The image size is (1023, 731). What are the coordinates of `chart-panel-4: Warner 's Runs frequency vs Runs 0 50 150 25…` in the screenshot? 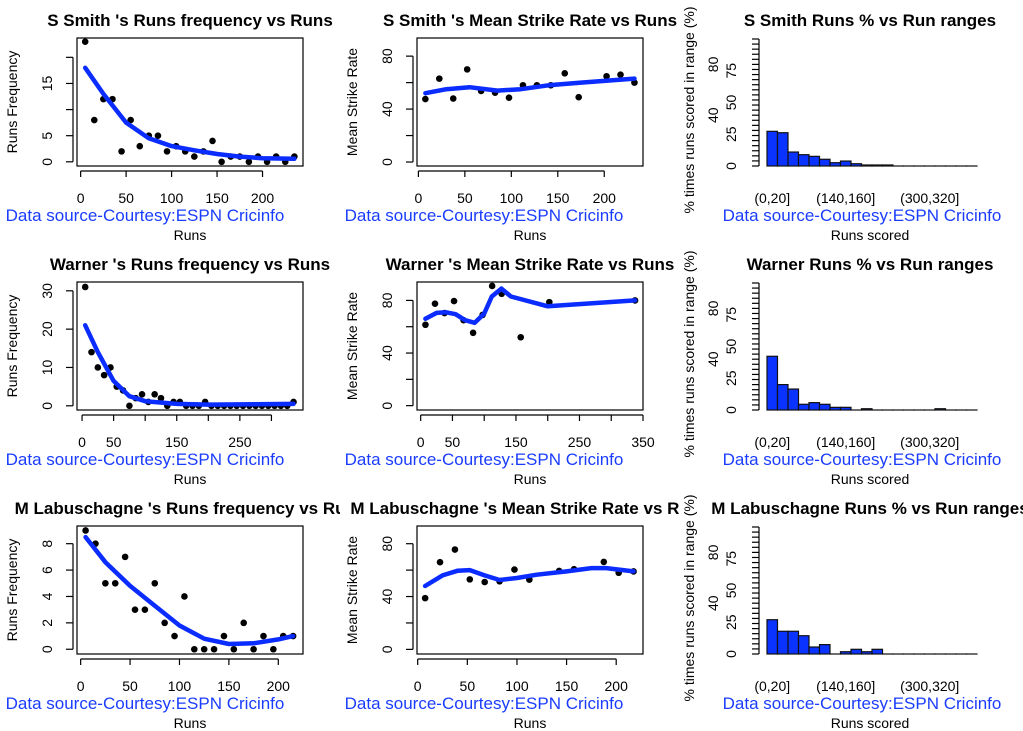 It's located at (167, 371).